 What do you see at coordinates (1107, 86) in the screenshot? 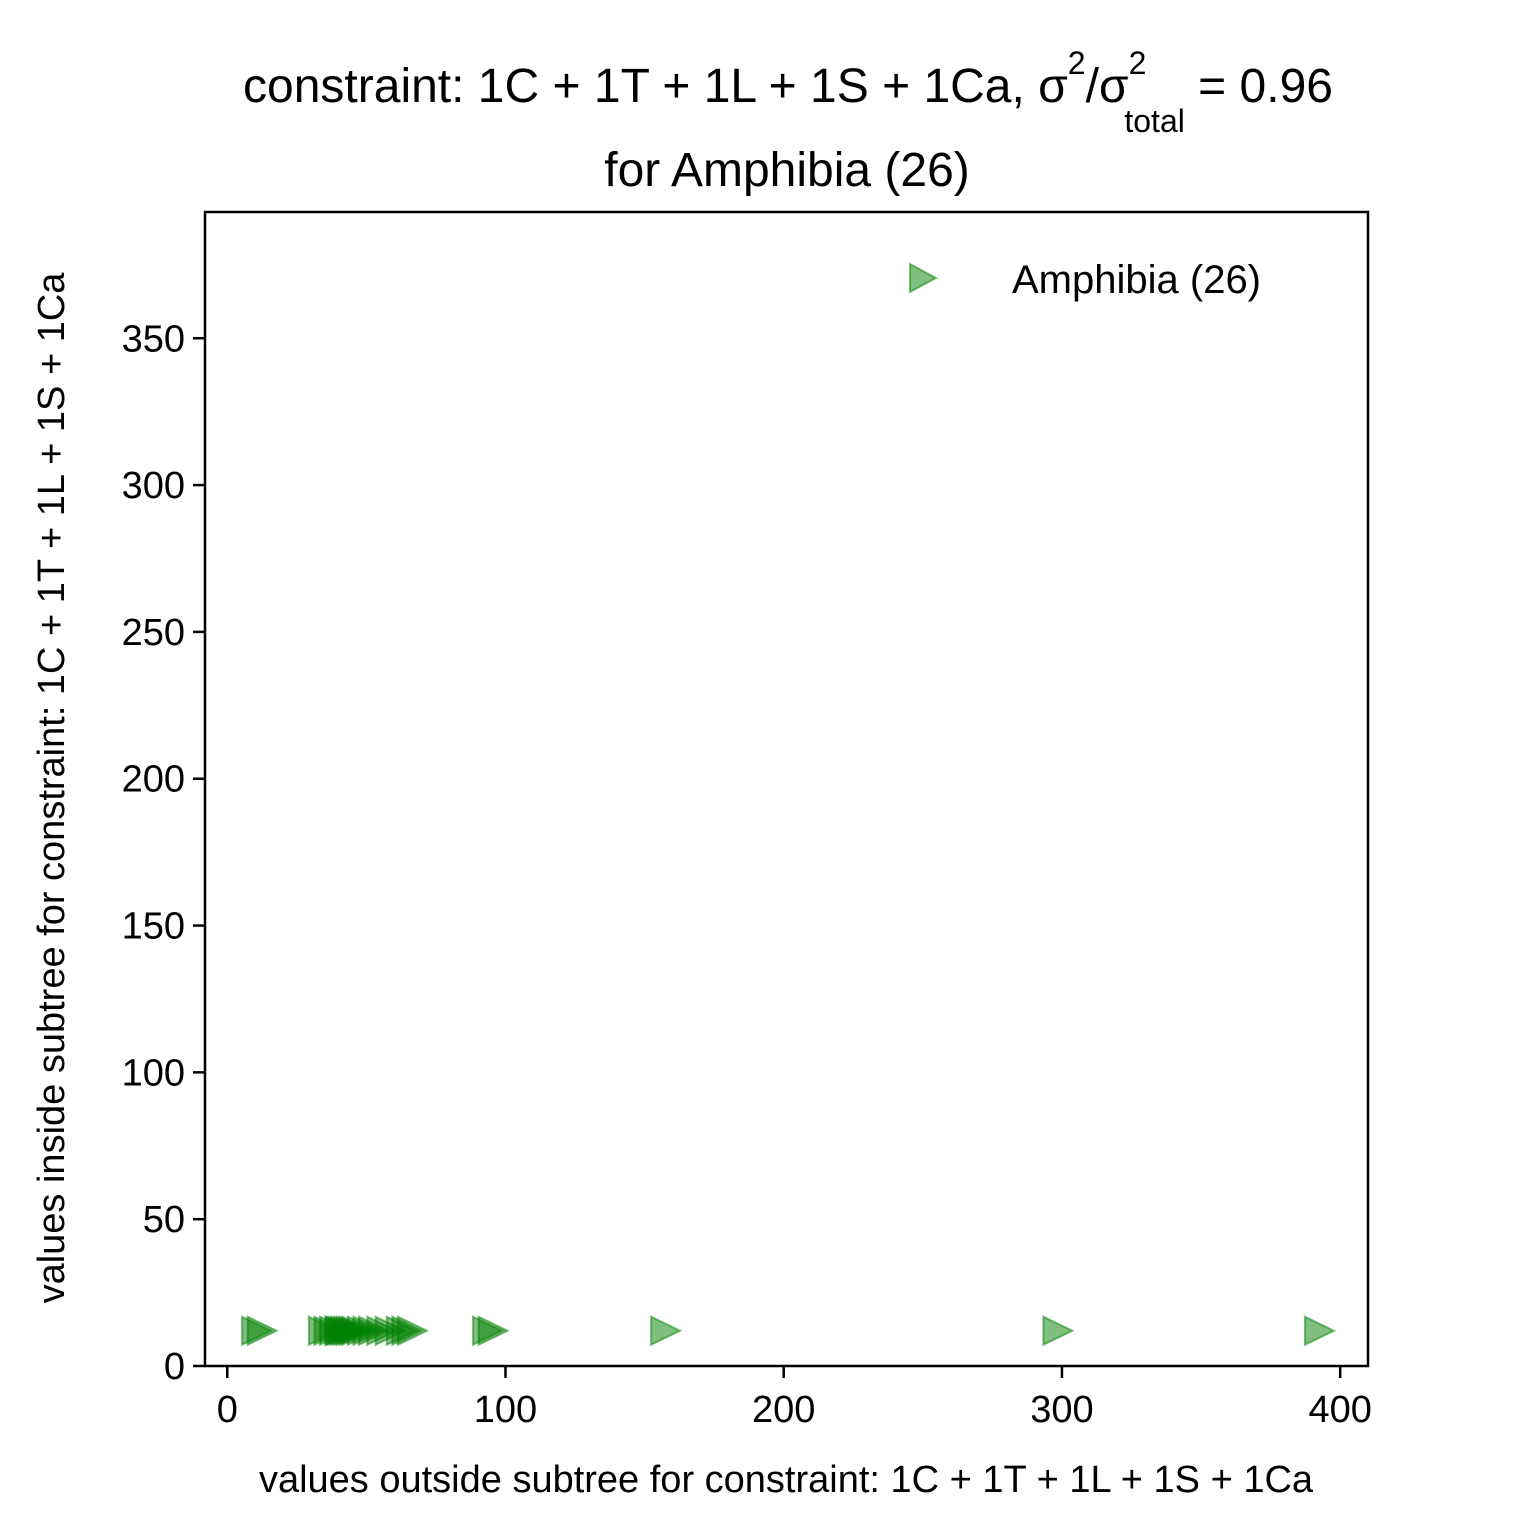
I see `chart-title-mid: /σ` at bounding box center [1107, 86].